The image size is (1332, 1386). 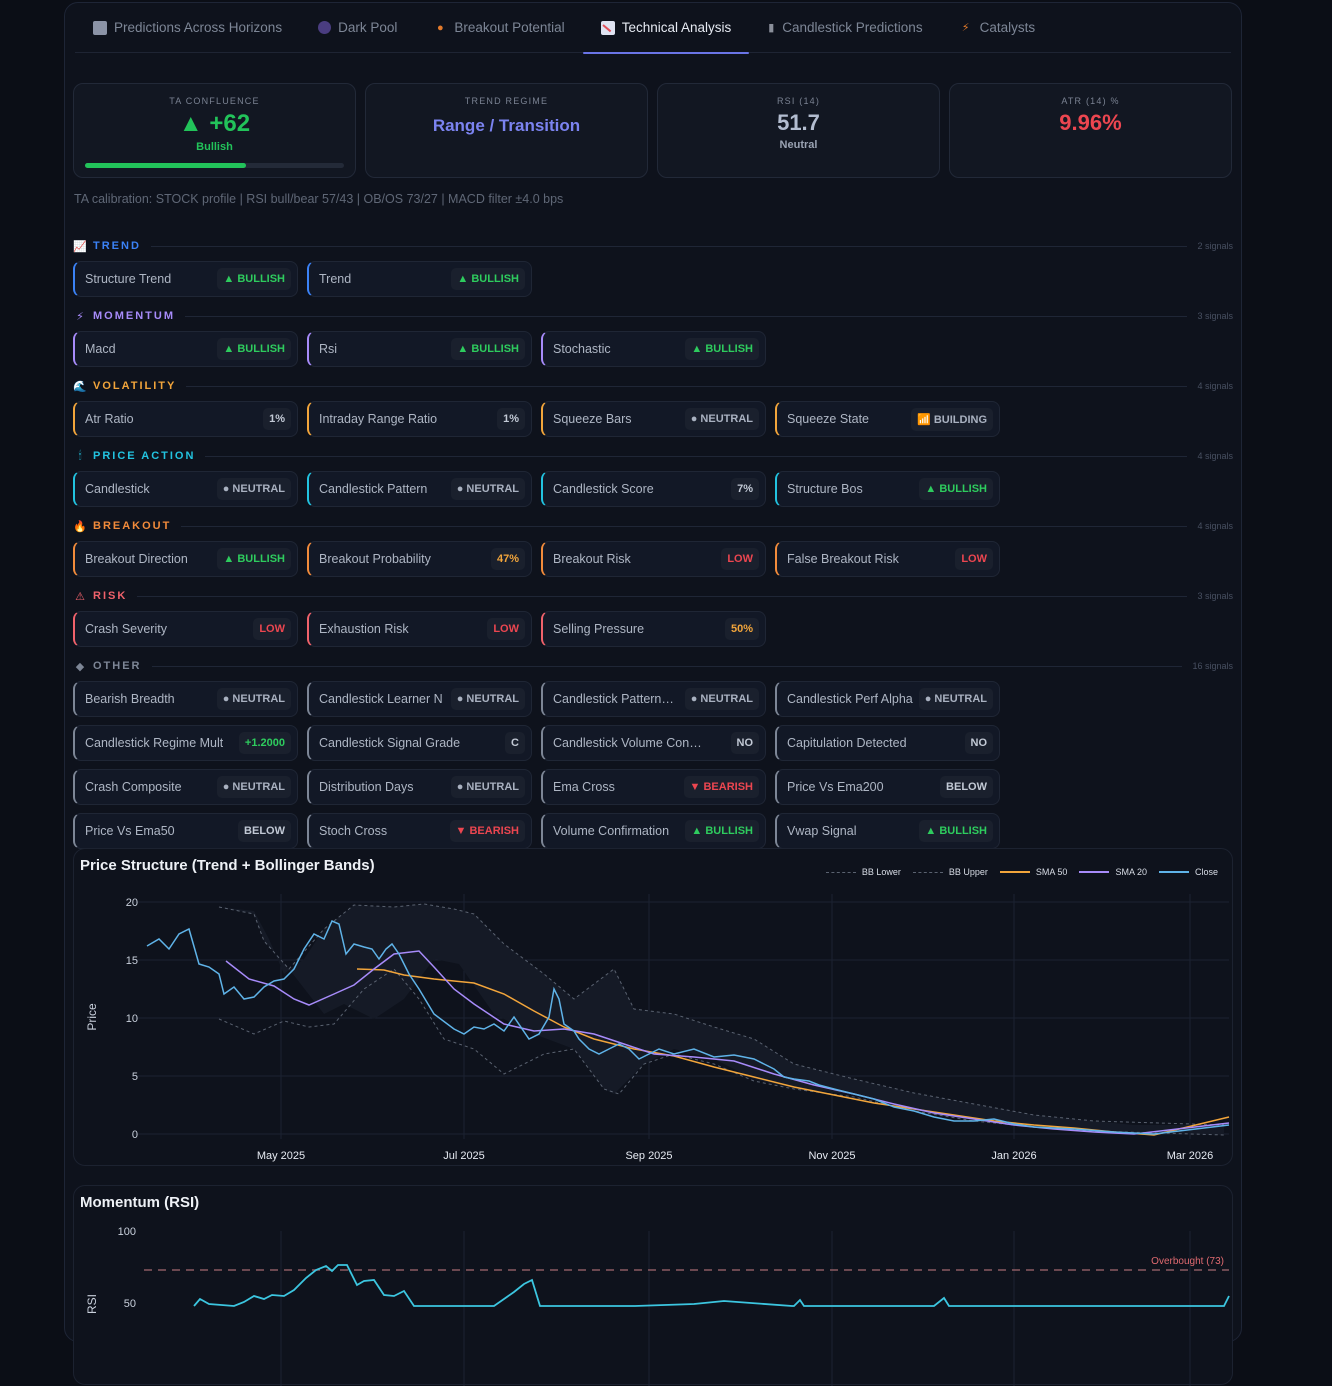 I want to click on signal-card: Crash Severity LOW, so click(x=185, y=629).